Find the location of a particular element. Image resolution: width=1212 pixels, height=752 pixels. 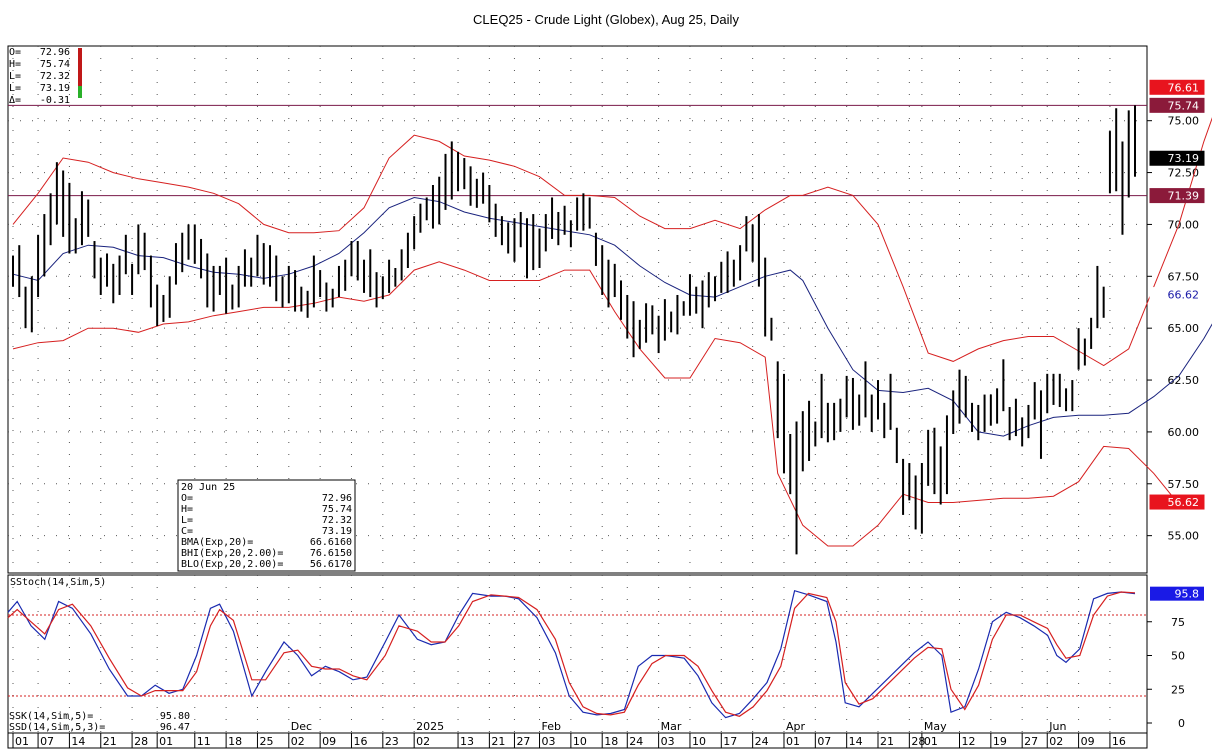

osc-tick-label: 75 is located at coordinates (1178, 622).